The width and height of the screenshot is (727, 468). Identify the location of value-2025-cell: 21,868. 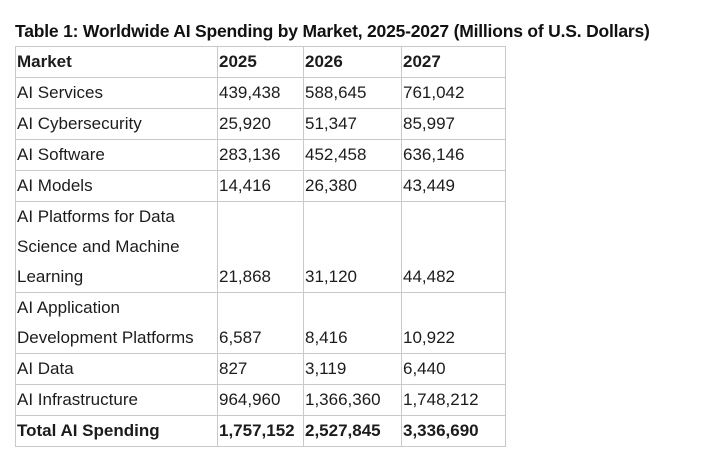
(260, 247).